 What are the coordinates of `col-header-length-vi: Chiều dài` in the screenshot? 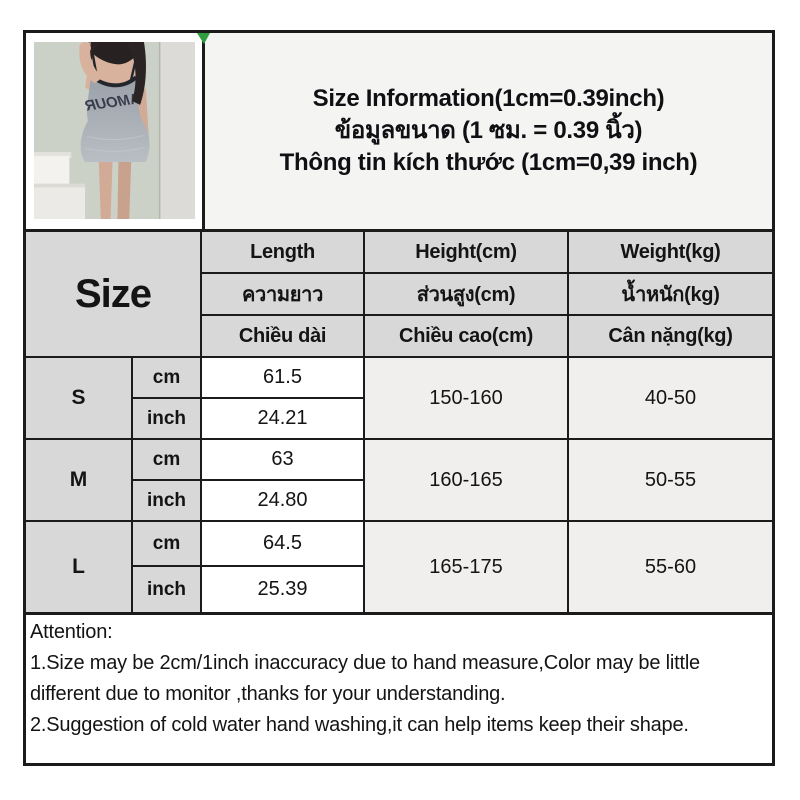 It's located at (283, 337).